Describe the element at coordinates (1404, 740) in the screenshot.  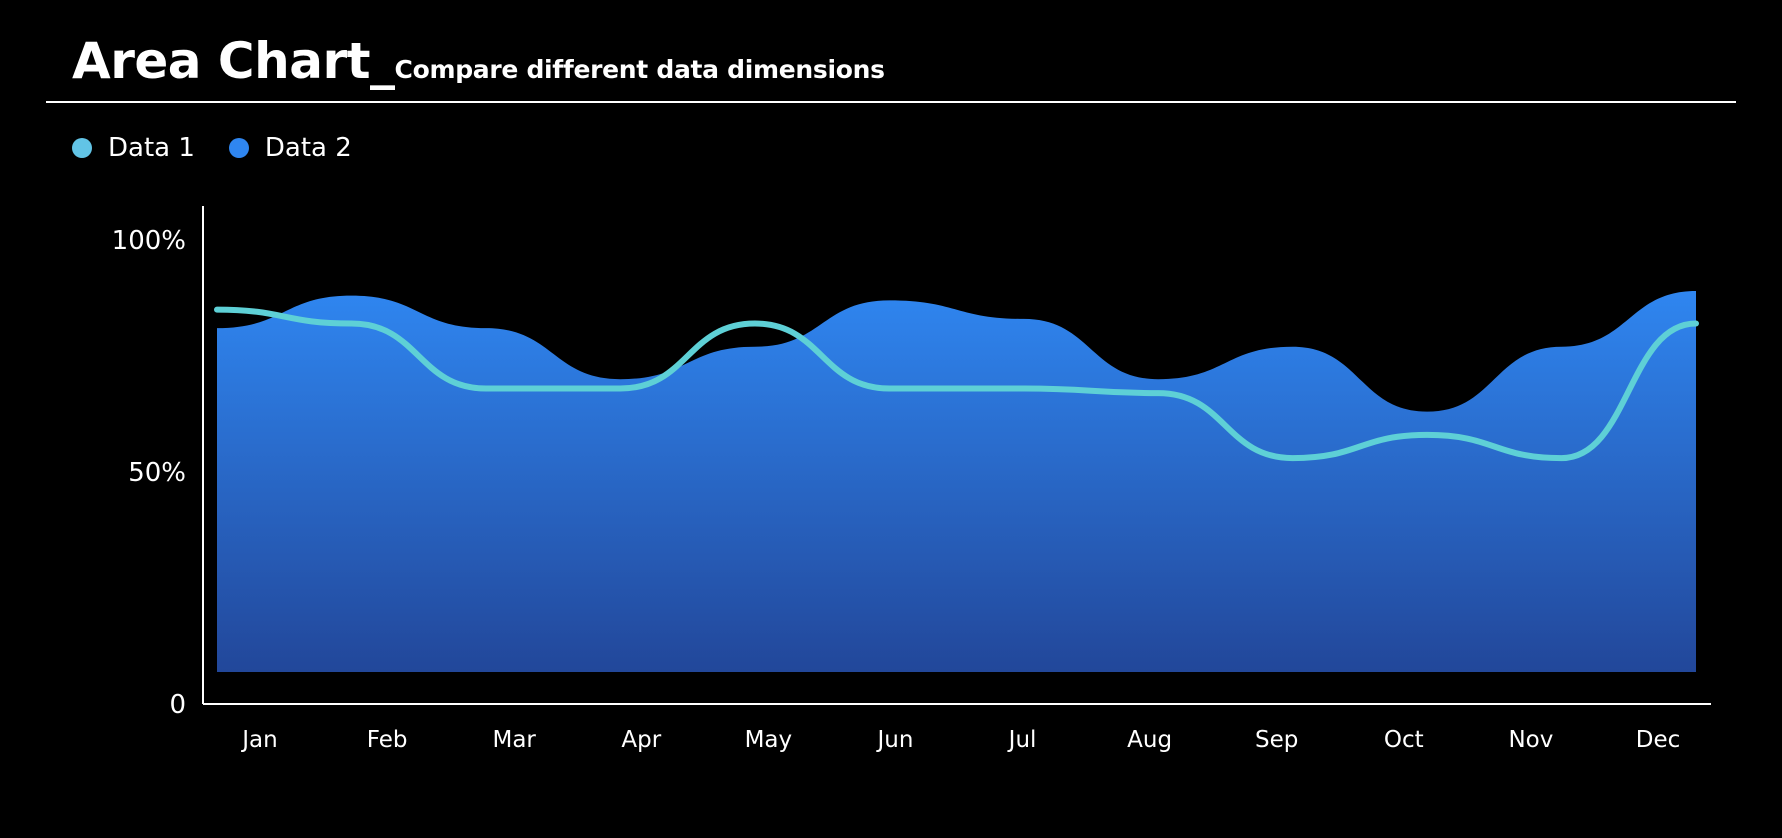
I see `x-tick-label: Oct` at that location.